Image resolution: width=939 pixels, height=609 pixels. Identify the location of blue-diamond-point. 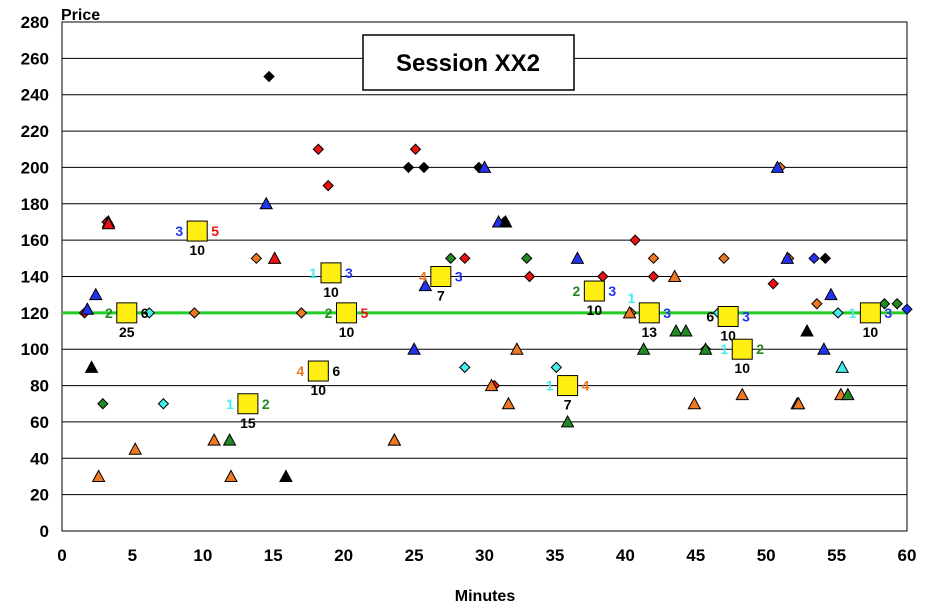
(814, 258).